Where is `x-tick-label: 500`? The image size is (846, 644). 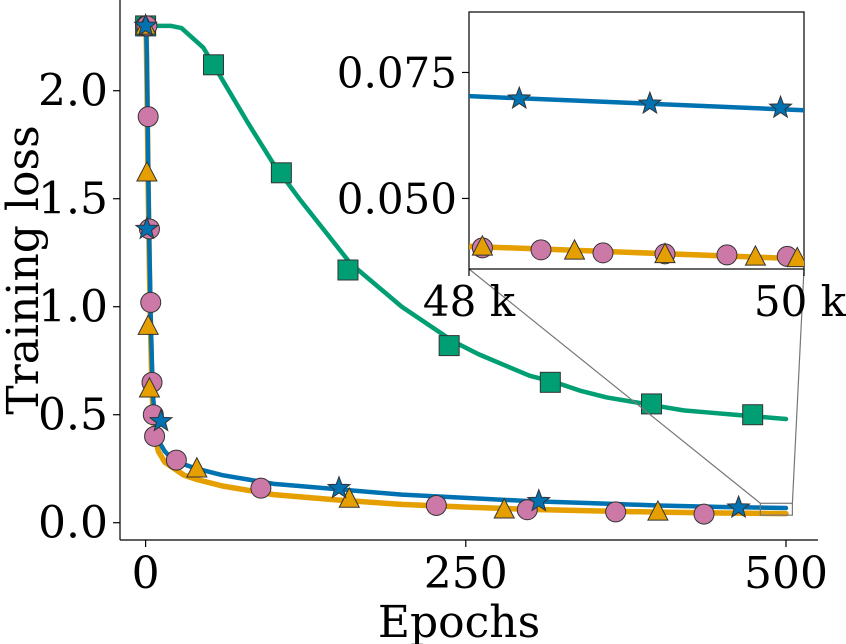 x-tick-label: 500 is located at coordinates (786, 573).